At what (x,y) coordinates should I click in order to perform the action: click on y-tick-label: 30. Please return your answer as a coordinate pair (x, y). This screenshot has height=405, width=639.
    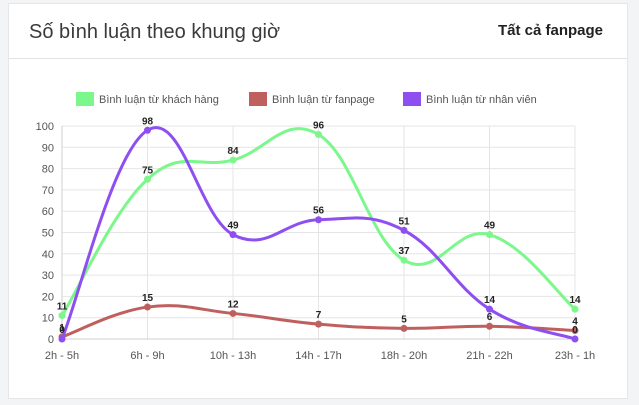
    Looking at the image, I should click on (48, 276).